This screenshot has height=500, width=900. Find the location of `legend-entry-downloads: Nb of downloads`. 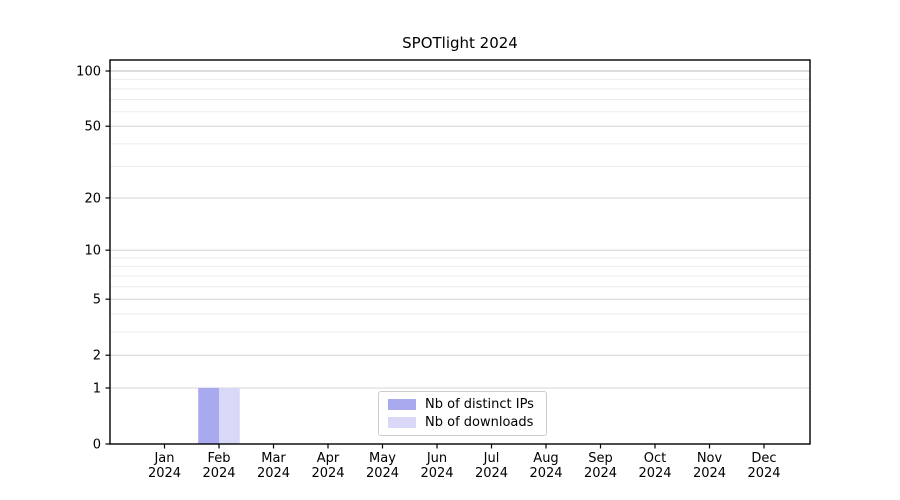

legend-entry-downloads: Nb of downloads is located at coordinates (462, 422).